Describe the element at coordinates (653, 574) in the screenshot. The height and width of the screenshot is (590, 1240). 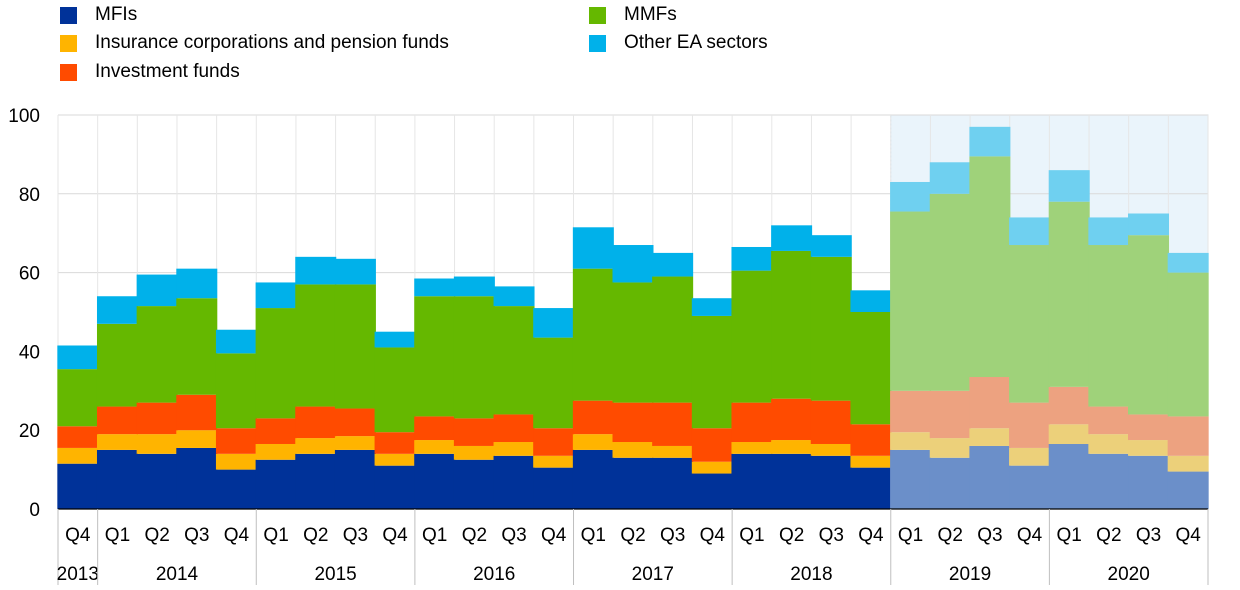
I see `year-label-2017: 2017` at that location.